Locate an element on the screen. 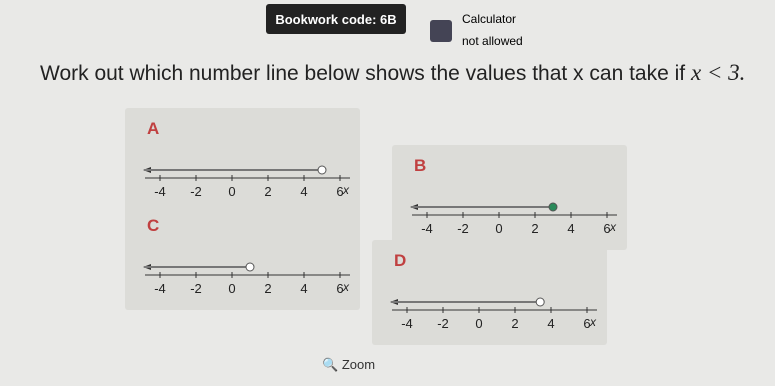  calculator-status: not allowed is located at coordinates (492, 41).